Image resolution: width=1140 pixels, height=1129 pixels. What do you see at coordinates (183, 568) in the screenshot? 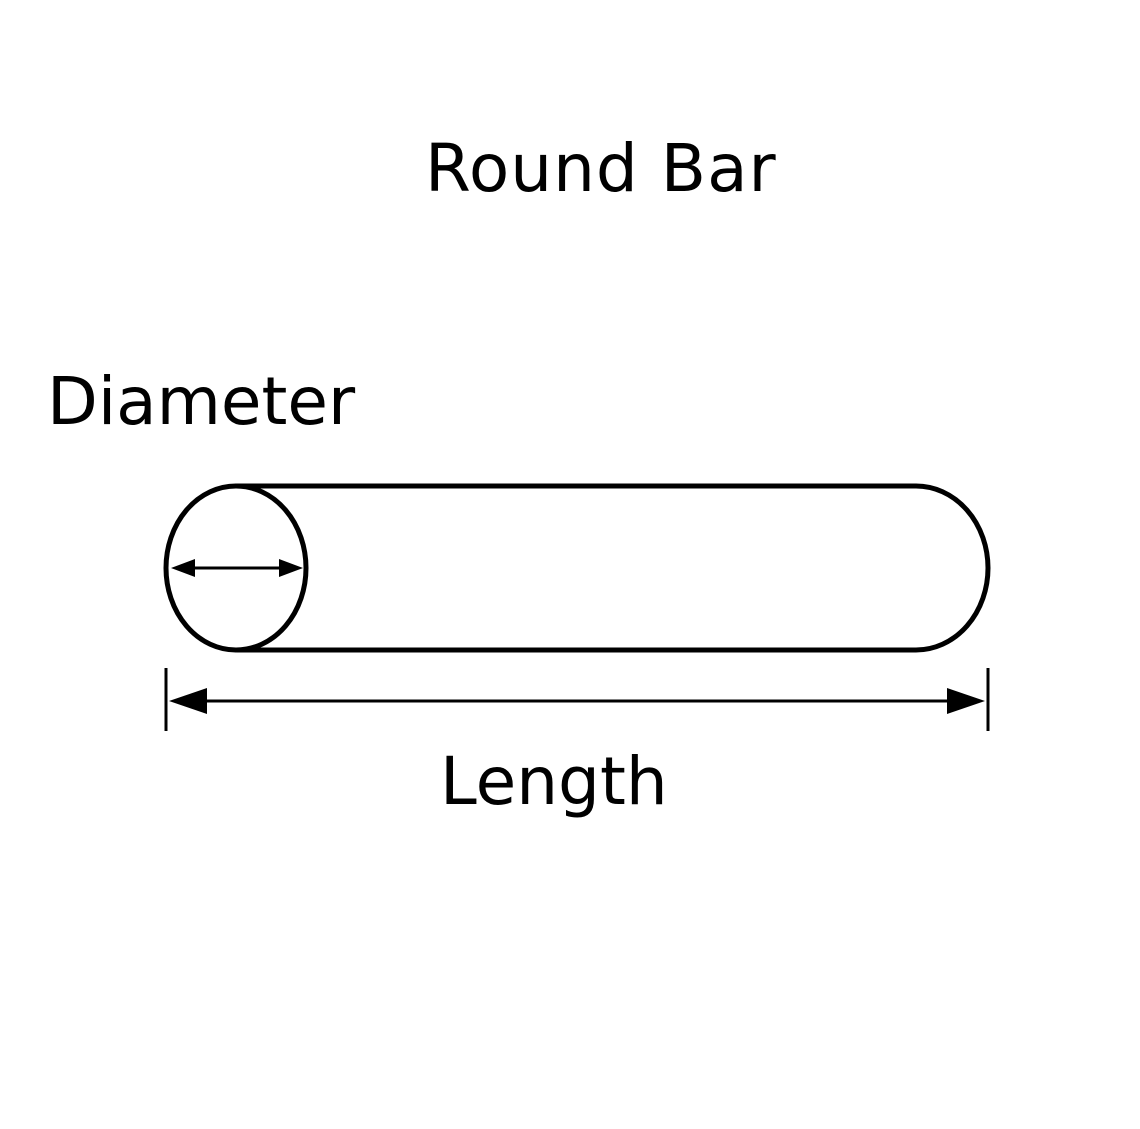
I see `diameter-arrowhead-left` at bounding box center [183, 568].